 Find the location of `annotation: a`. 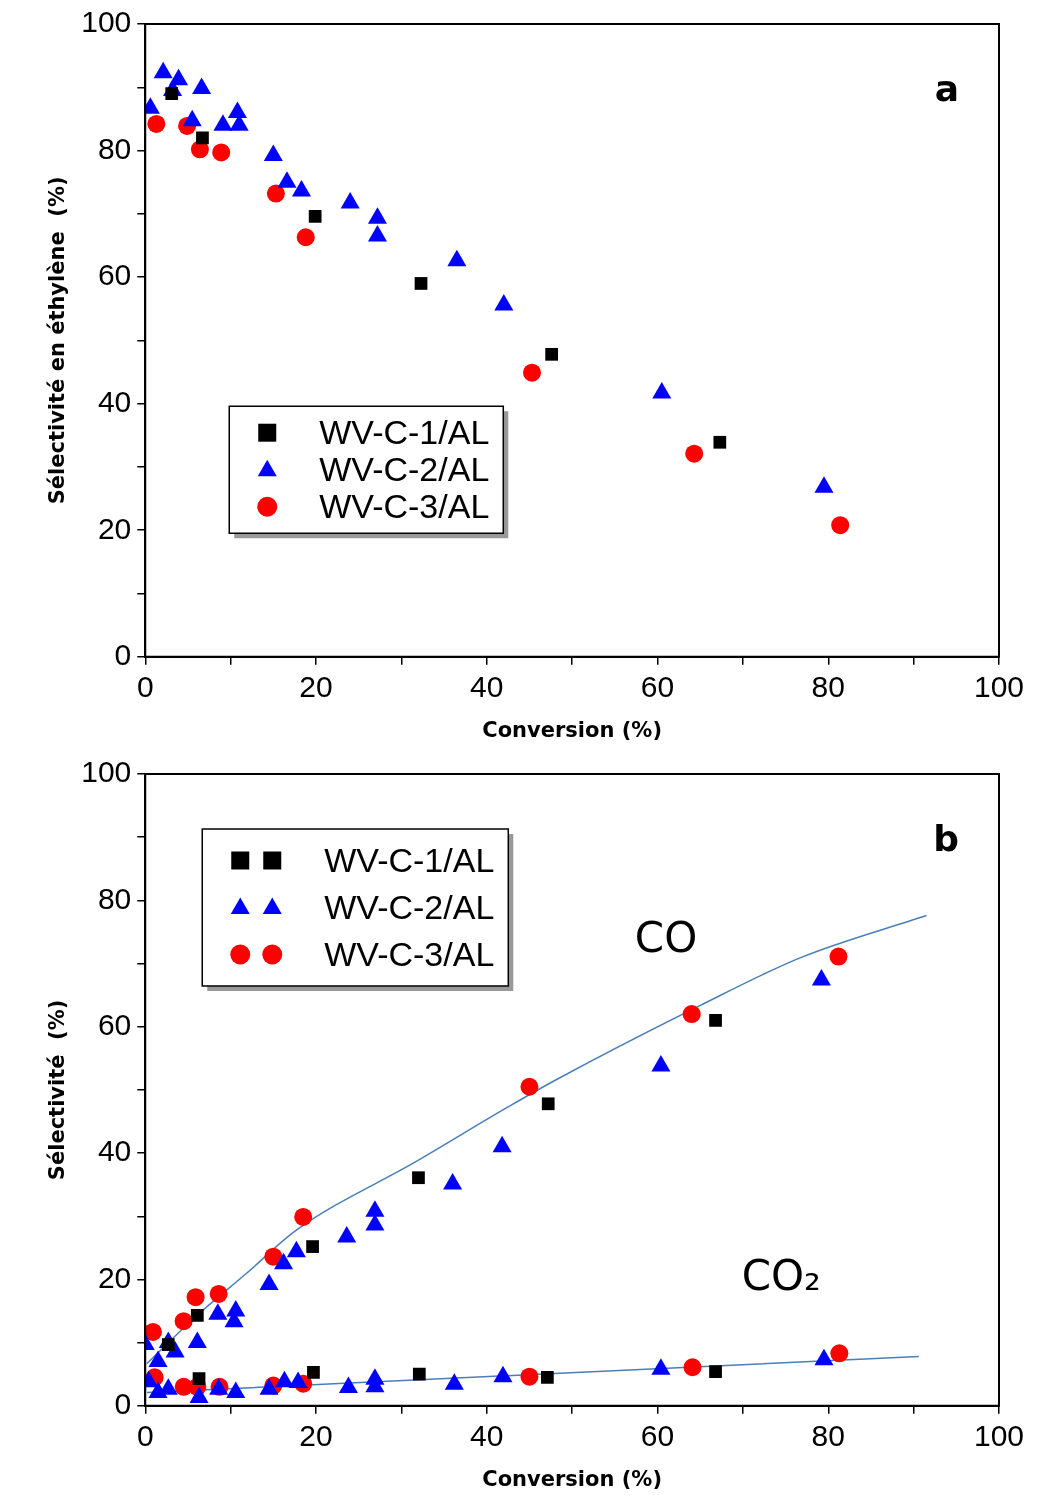

annotation: a is located at coordinates (946, 89).